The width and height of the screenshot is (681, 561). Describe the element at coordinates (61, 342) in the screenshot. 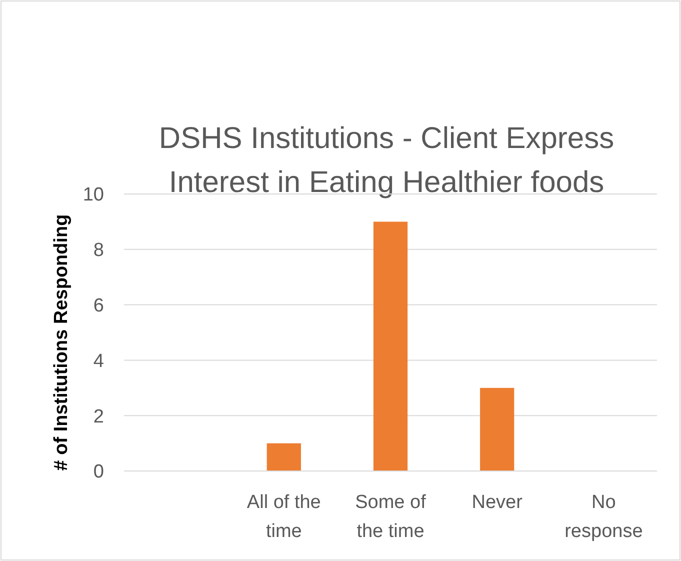

I see `y-axis-title: # of Institutions Responding` at that location.